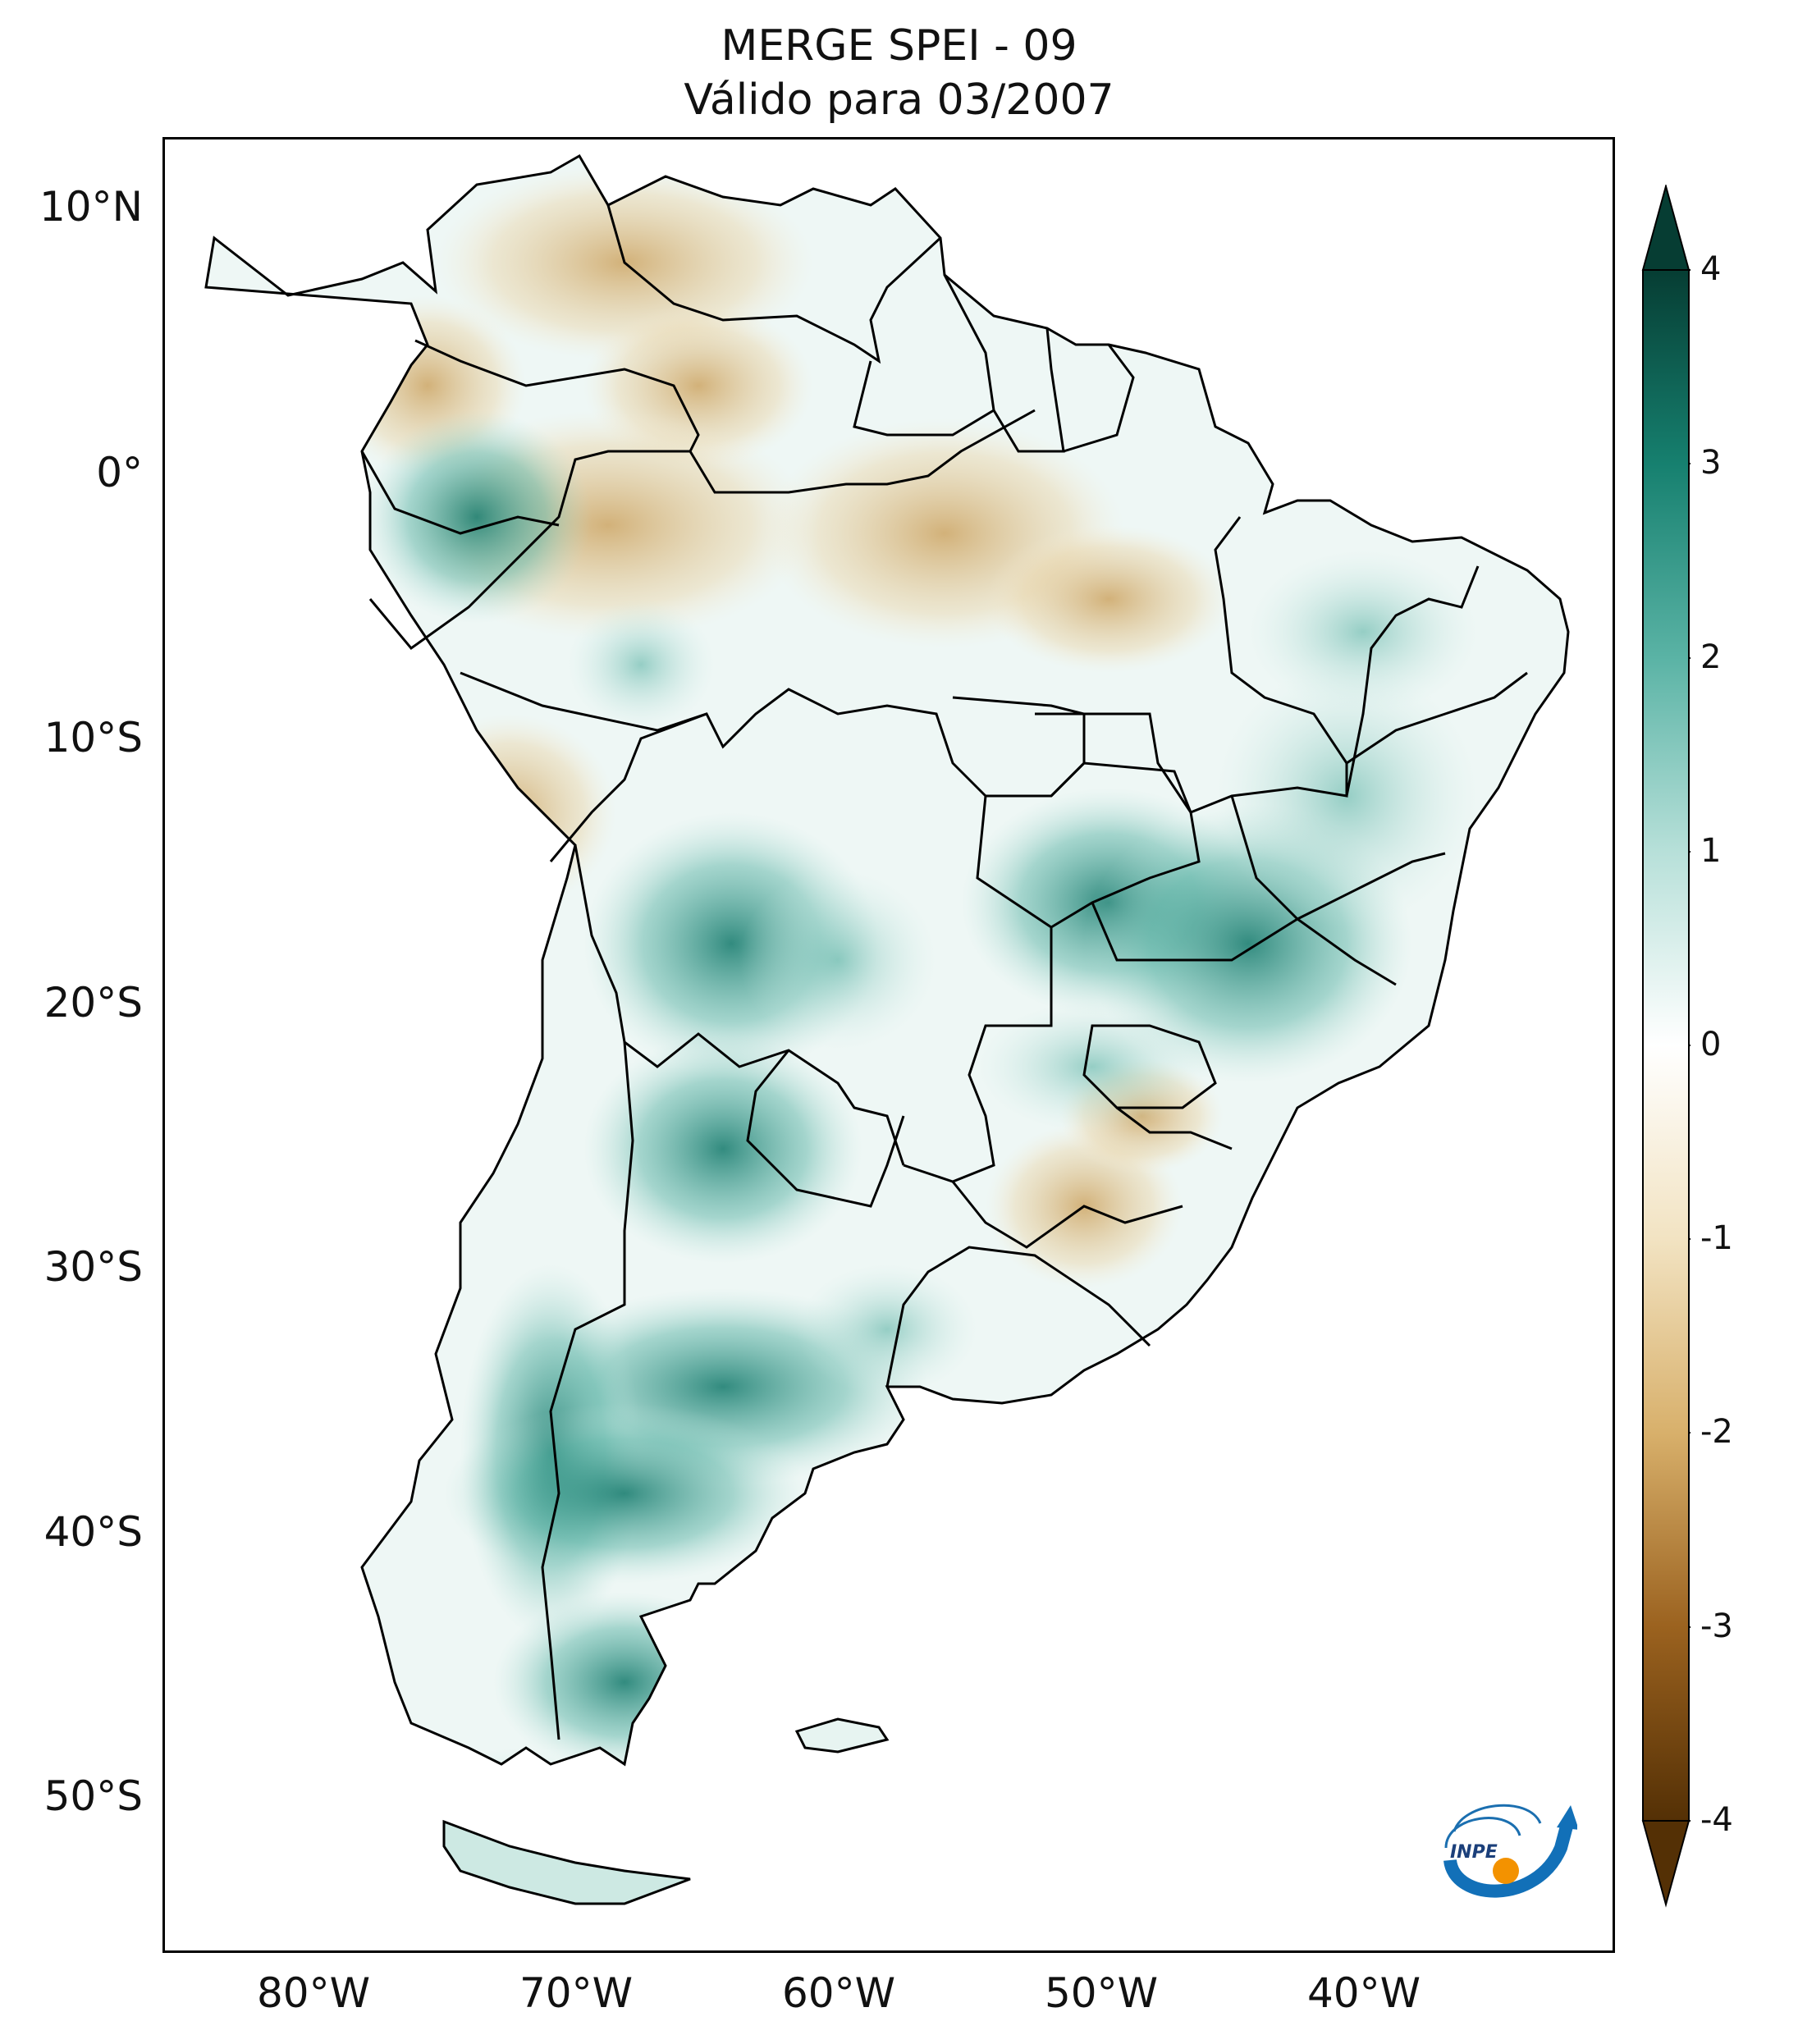  Describe the element at coordinates (1665, 228) in the screenshot. I see `colorbar-max-extend` at that location.